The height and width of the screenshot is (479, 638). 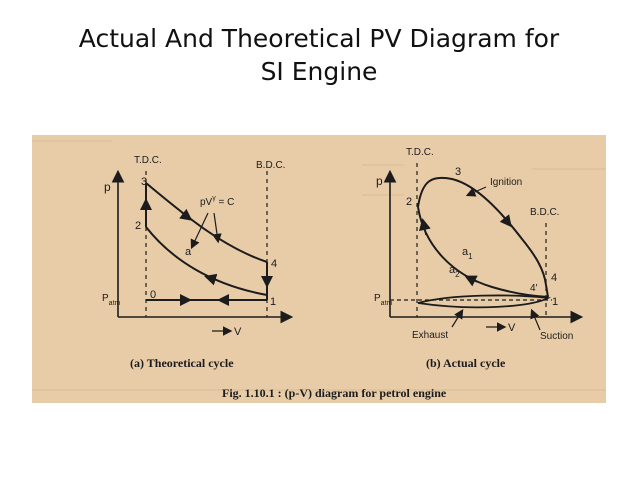 What do you see at coordinates (471, 281) in the screenshot?
I see `actual-arrow-compression` at bounding box center [471, 281].